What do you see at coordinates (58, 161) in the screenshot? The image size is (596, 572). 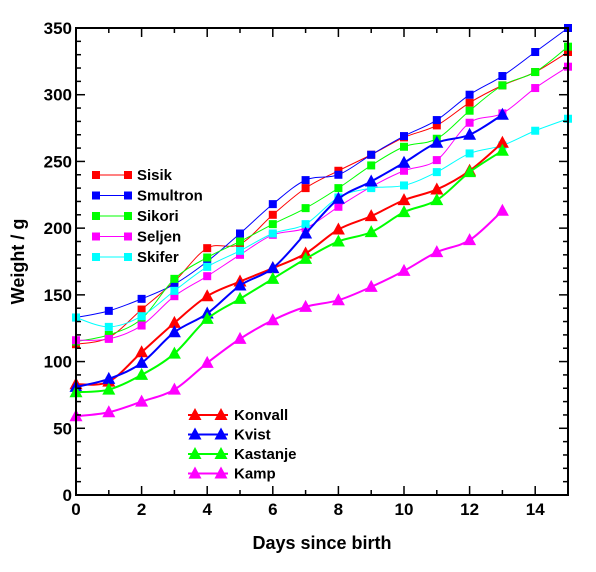 I see `y-tick-label: 250` at bounding box center [58, 161].